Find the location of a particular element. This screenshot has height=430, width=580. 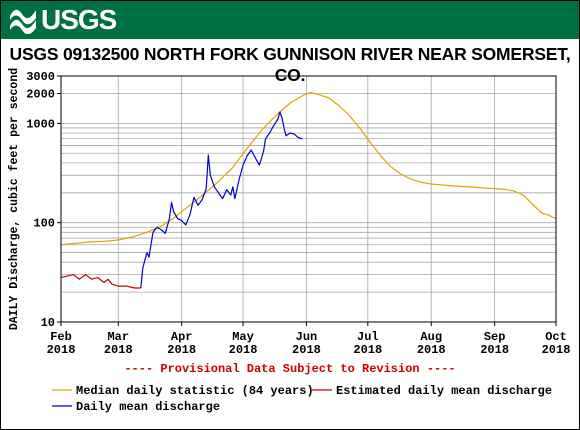

usgs-logo-text: USGS is located at coordinates (79, 19).